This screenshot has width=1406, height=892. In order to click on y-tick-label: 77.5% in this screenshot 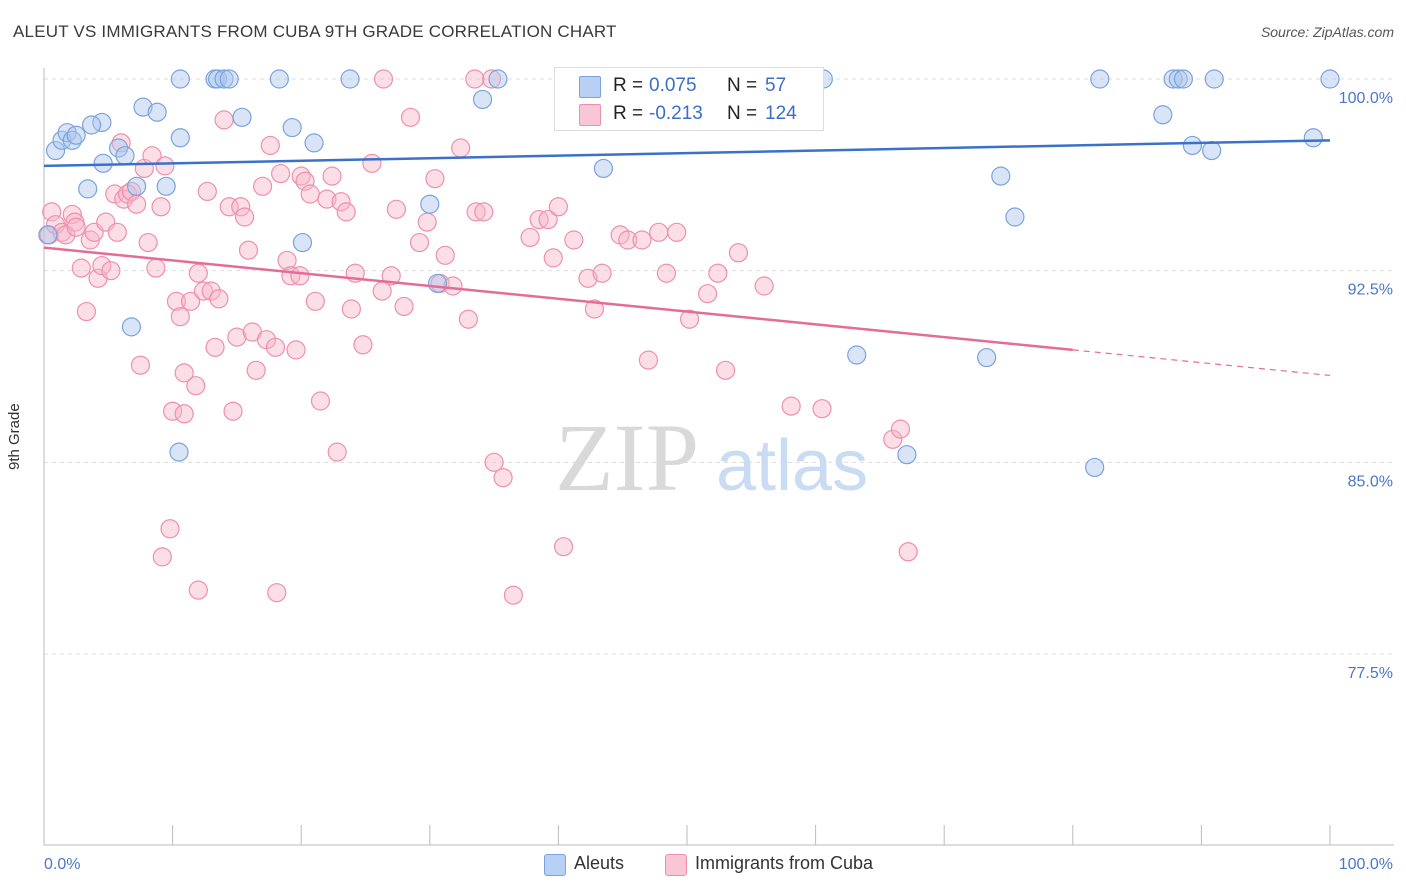, I will do `click(1370, 673)`.